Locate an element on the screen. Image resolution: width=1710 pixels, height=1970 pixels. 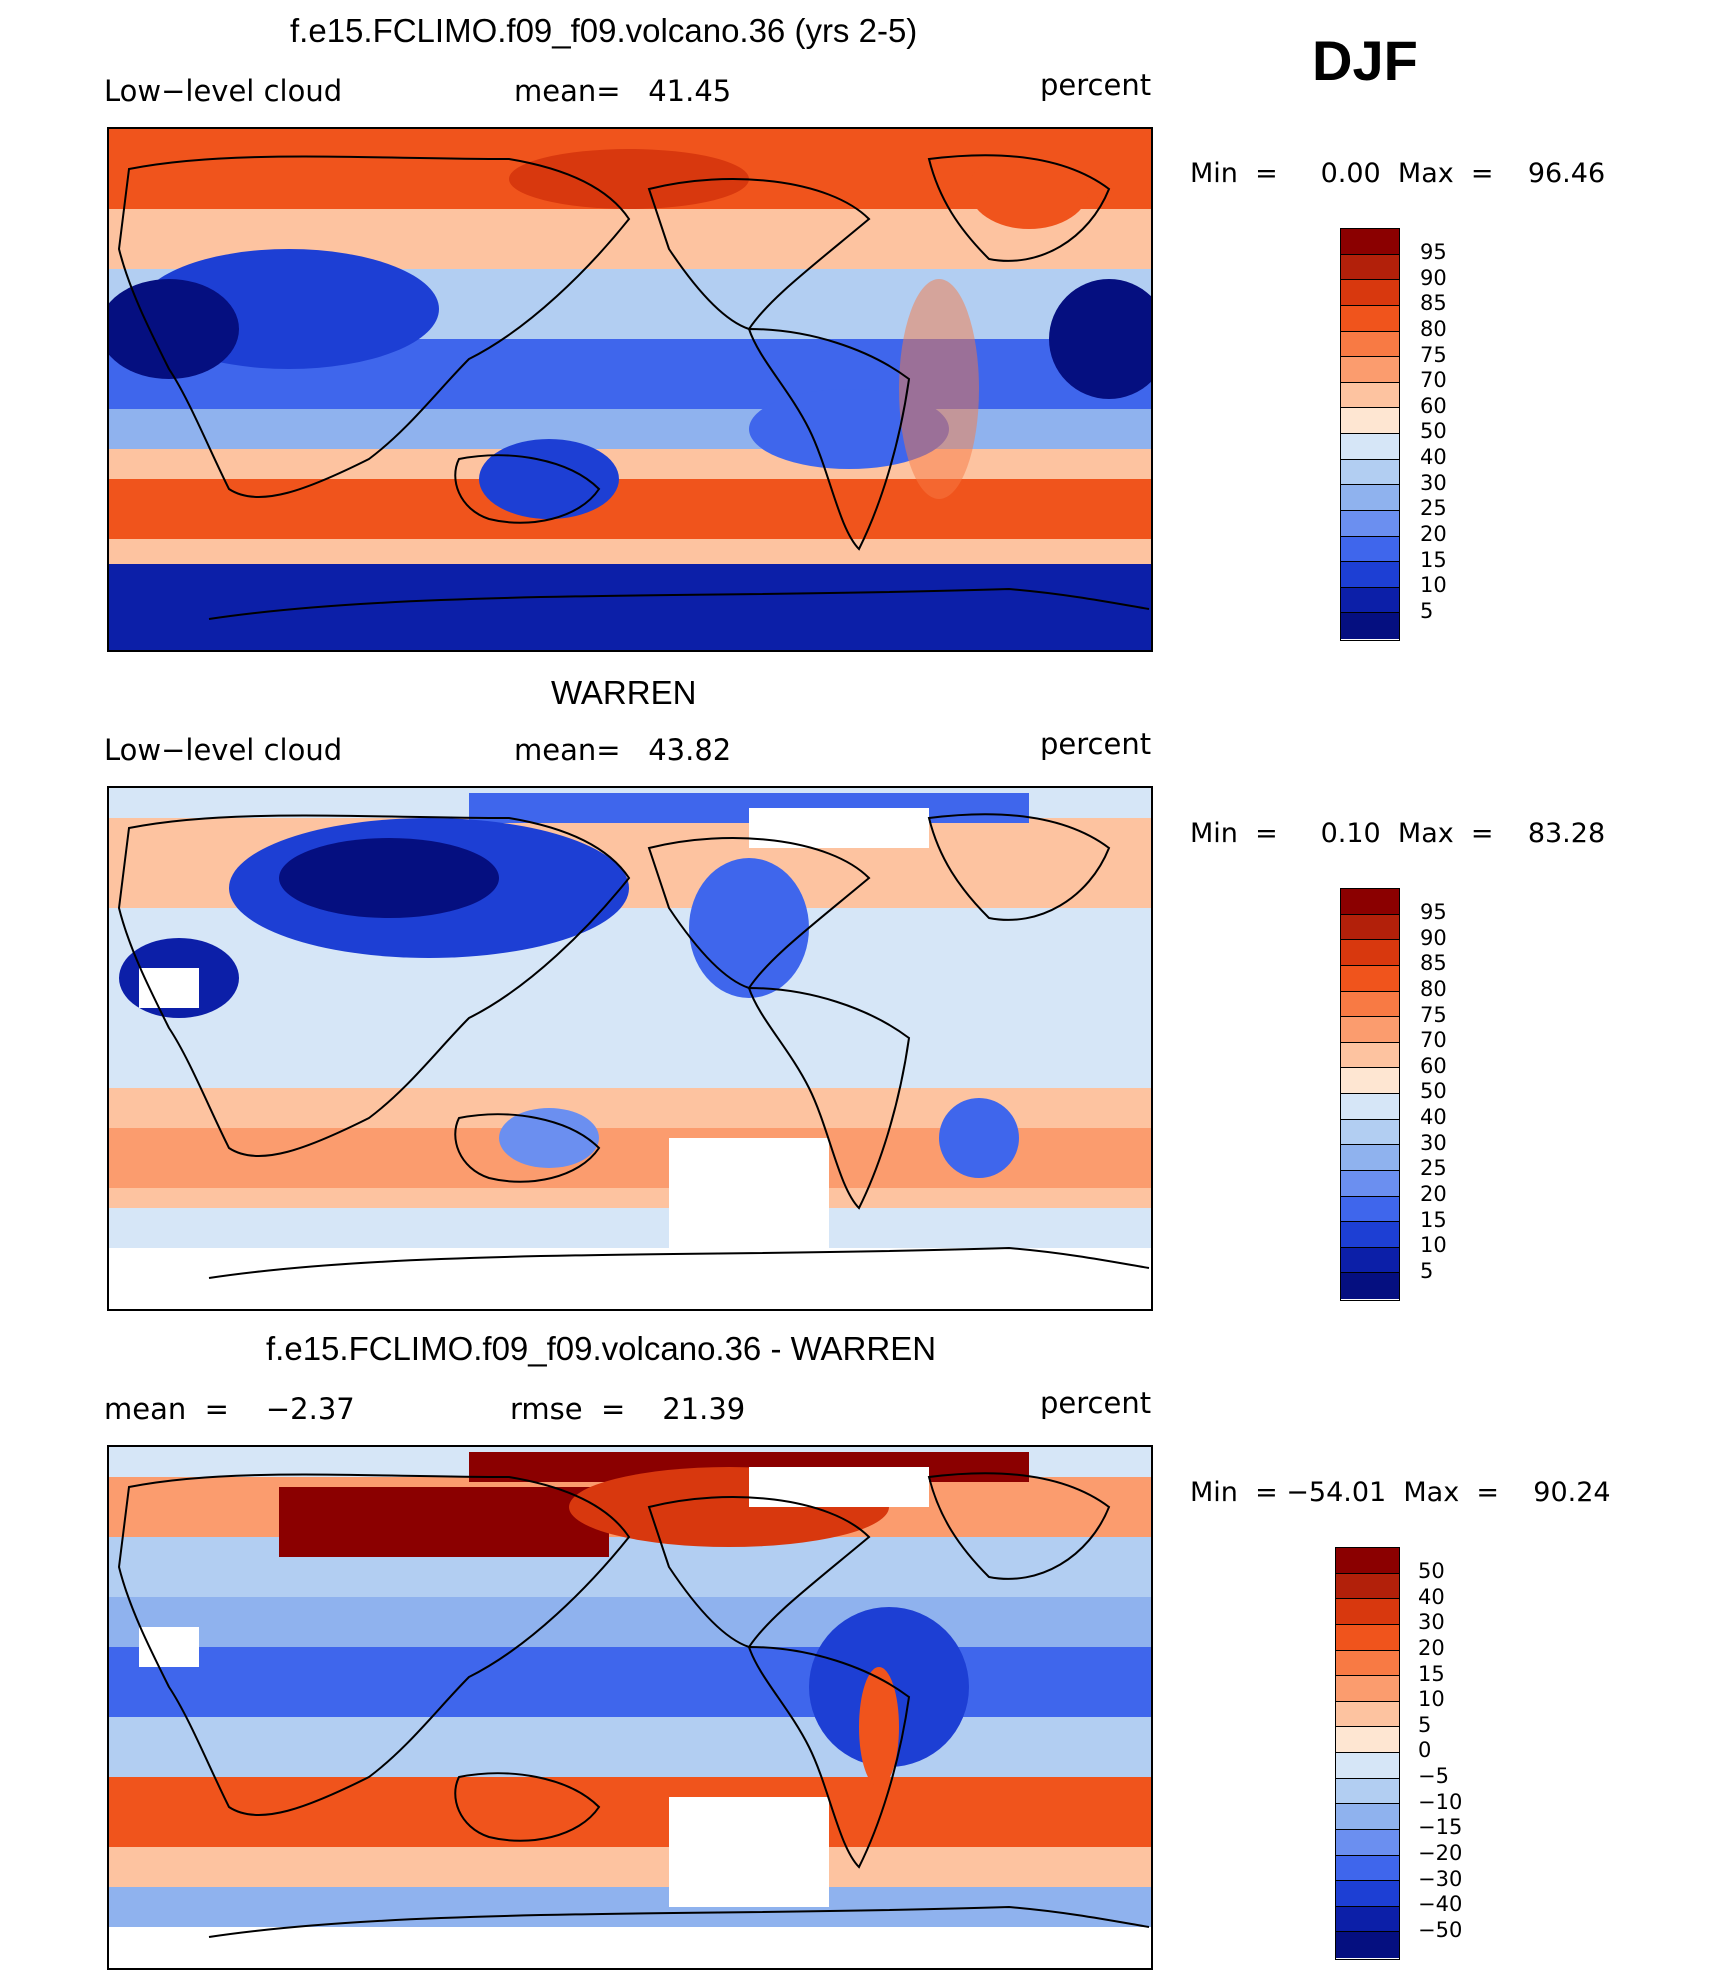
panel-2-variable-label: Low−level cloud is located at coordinates (223, 750).